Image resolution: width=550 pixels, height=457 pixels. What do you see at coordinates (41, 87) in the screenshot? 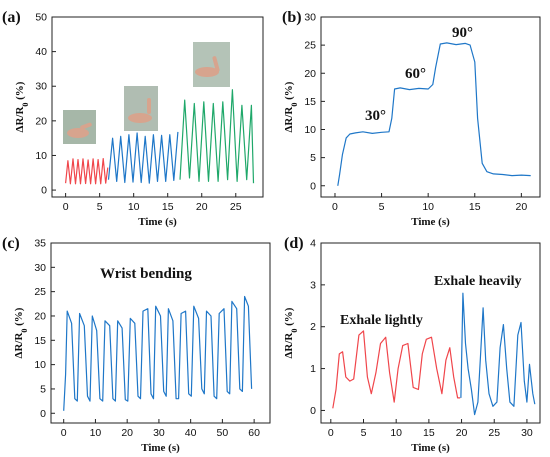
I see `y-tick-label-a-3: 30` at bounding box center [41, 87].